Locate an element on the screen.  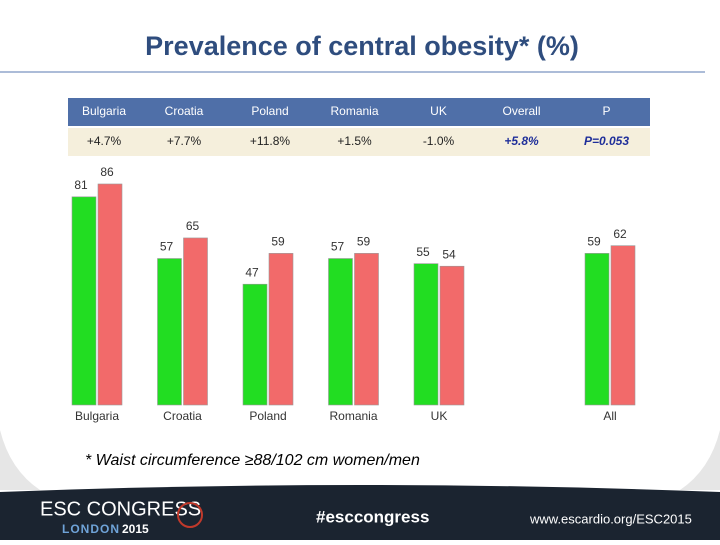
x-tick-label: All is located at coordinates (609, 416).